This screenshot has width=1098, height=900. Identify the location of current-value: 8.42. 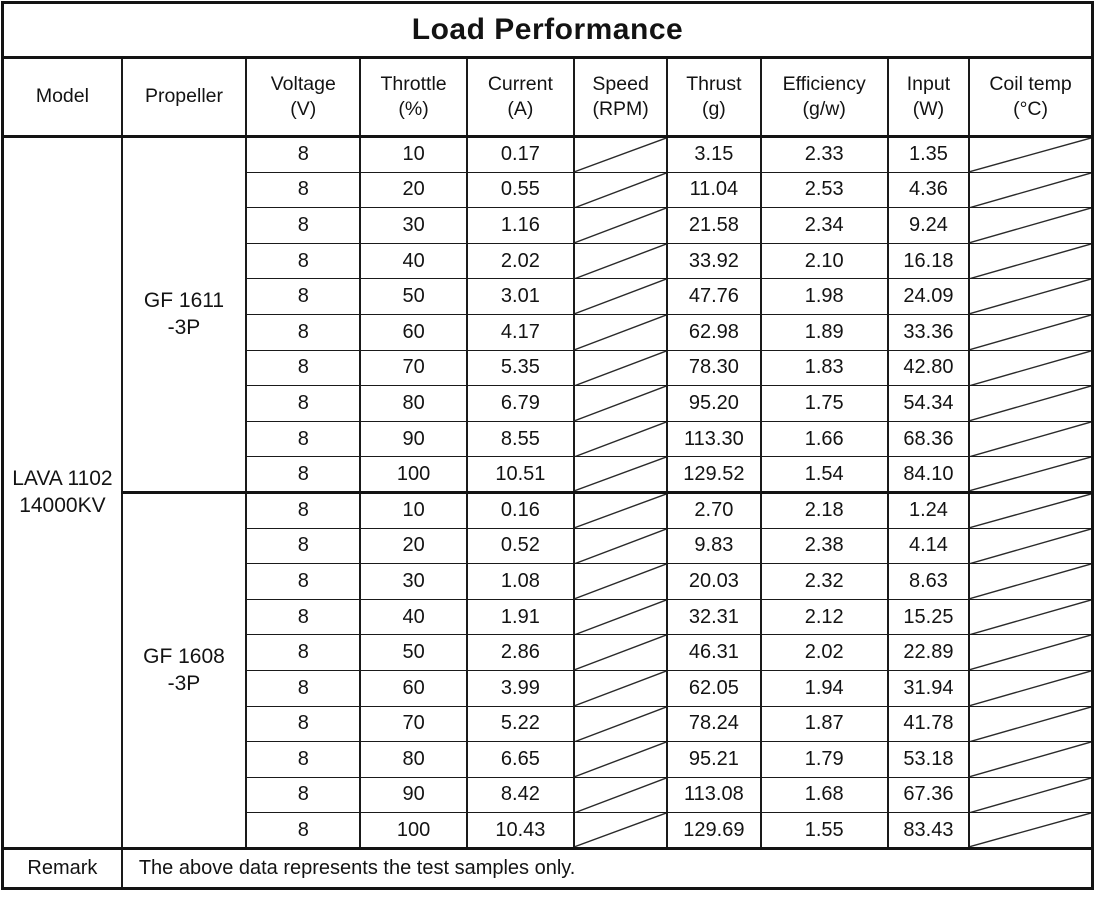
(520, 795).